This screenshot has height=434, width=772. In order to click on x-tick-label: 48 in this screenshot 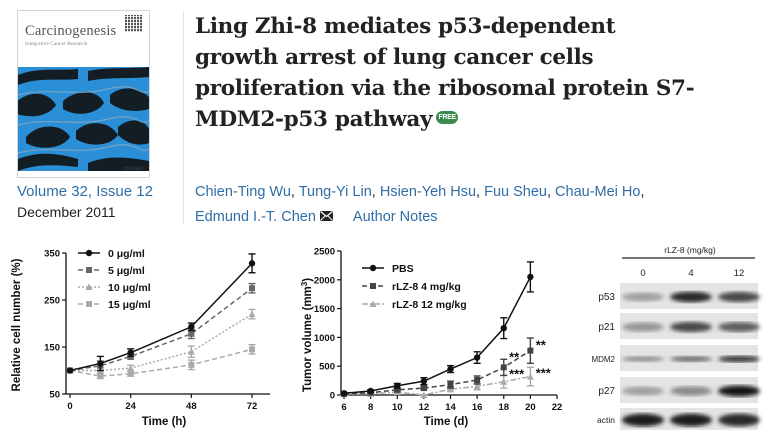, I will do `click(191, 406)`.